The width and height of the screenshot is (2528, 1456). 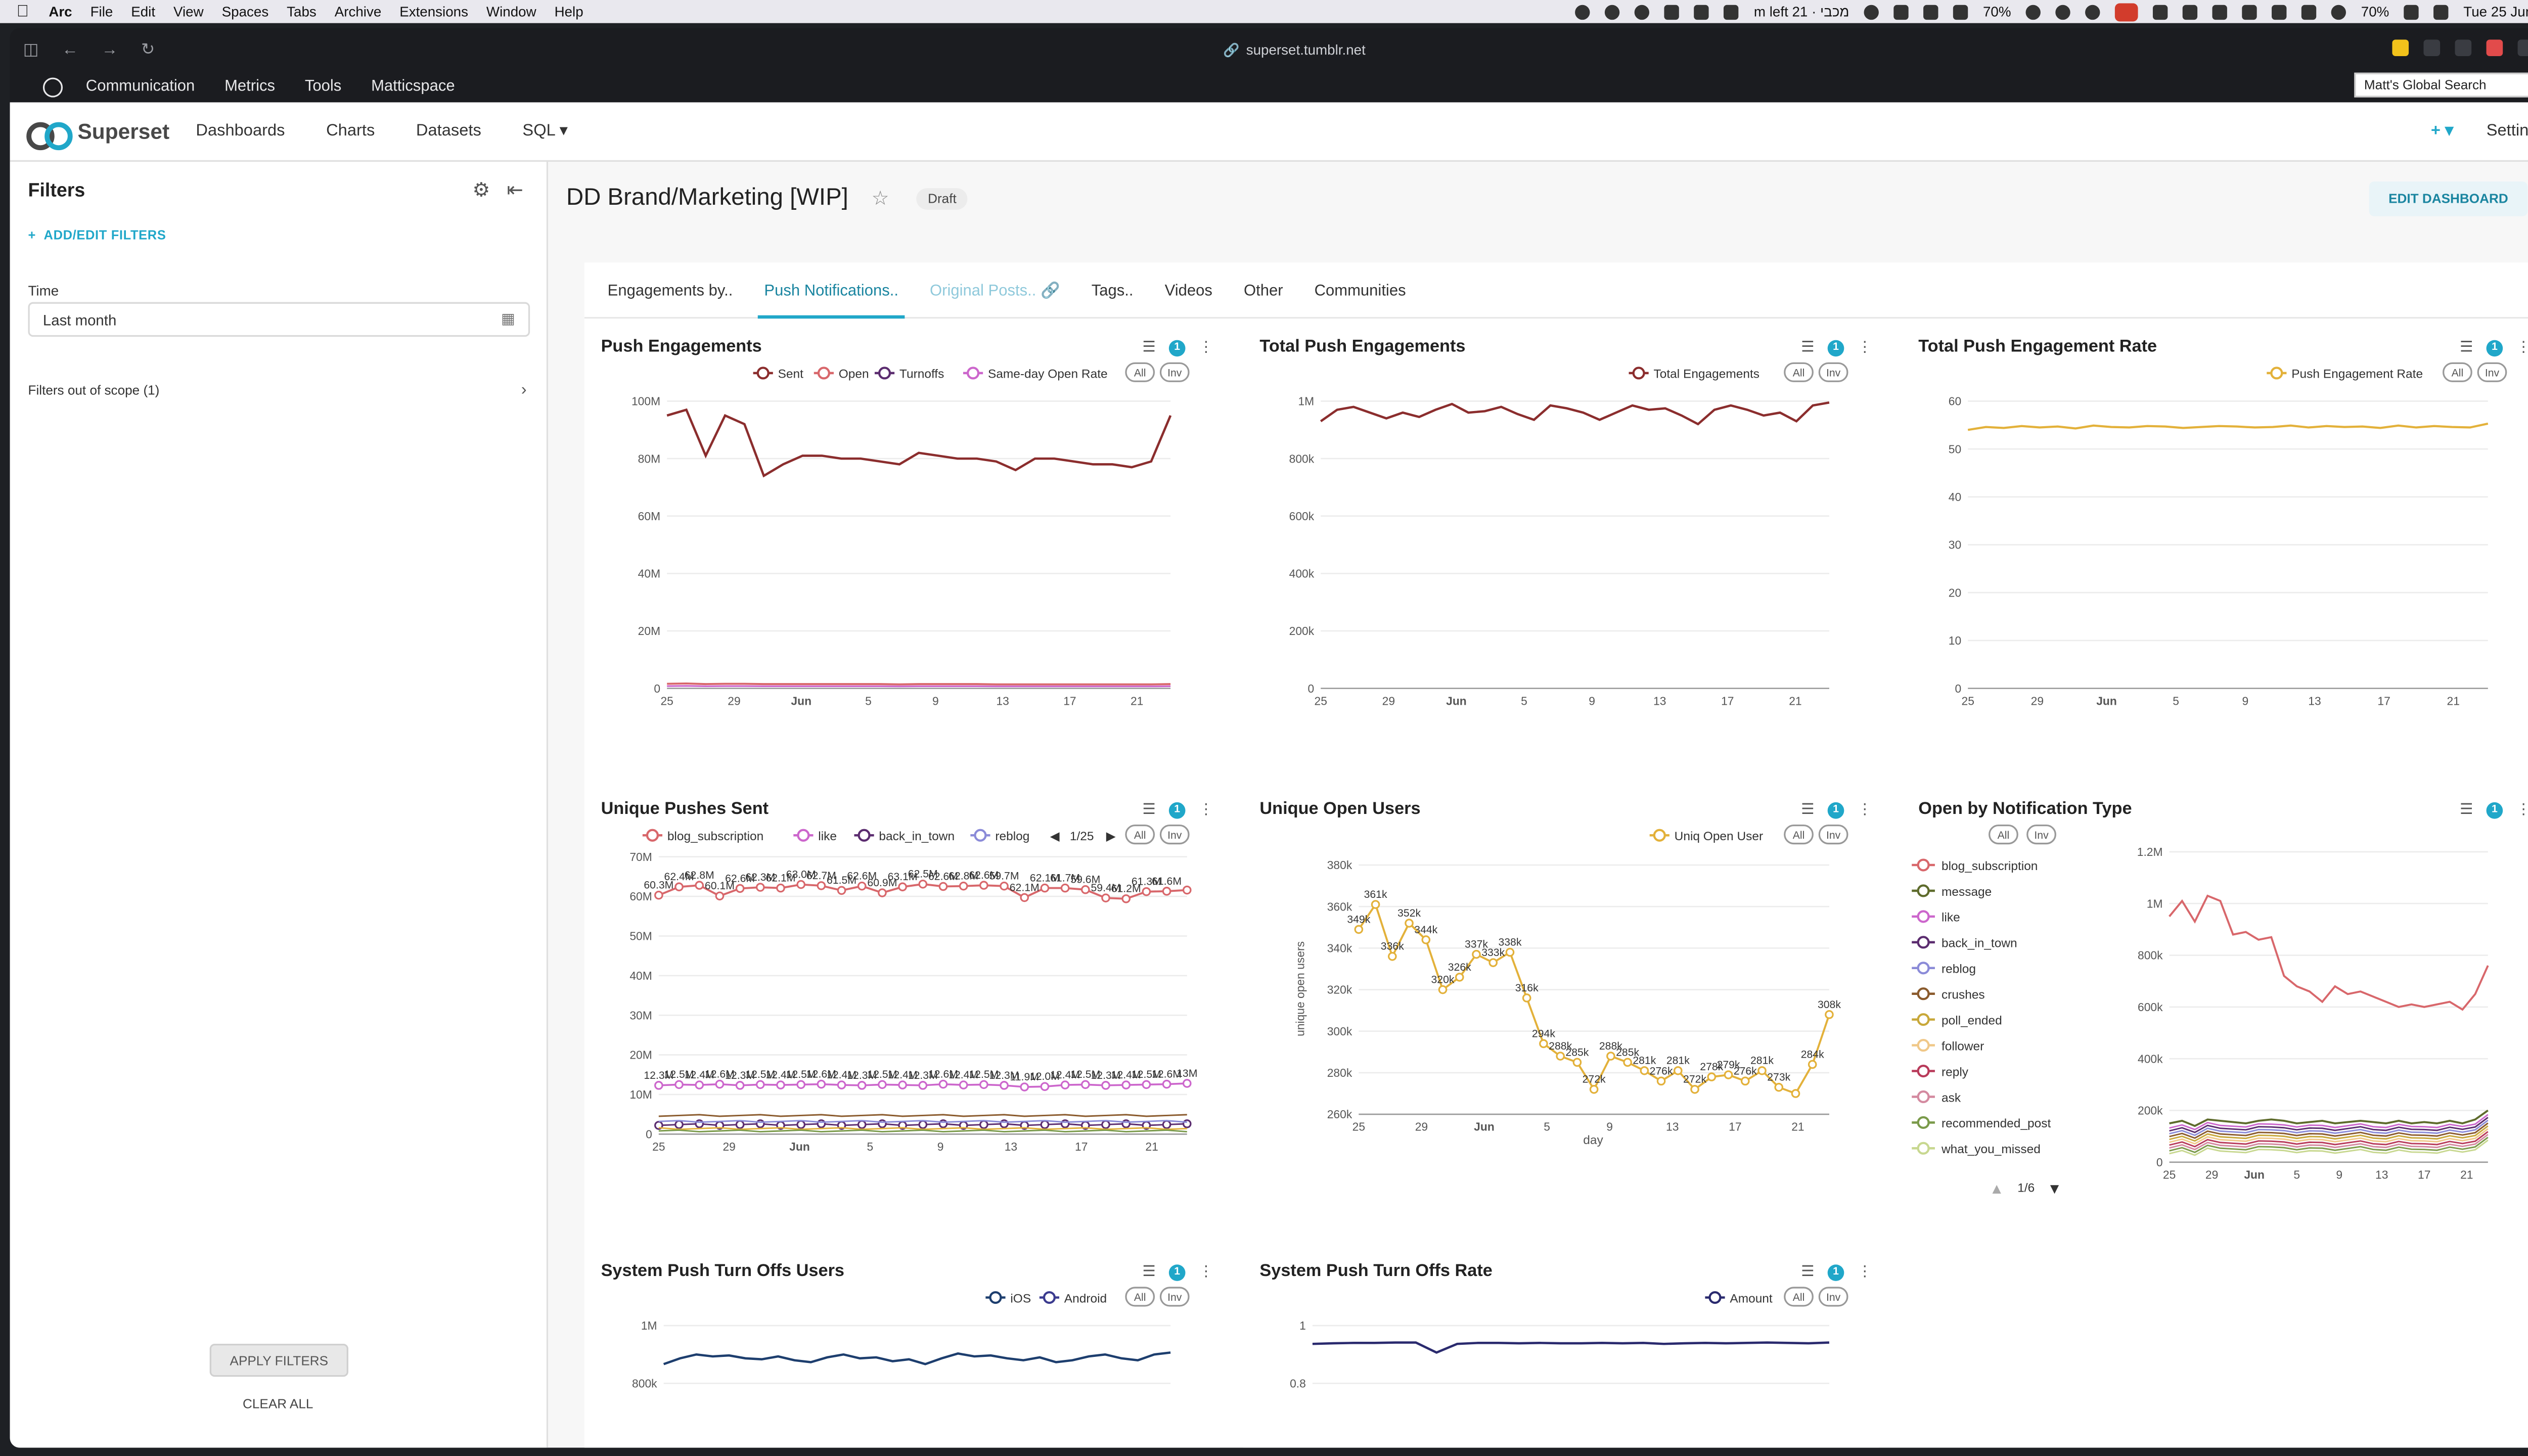 I want to click on cloud-icon, so click(x=1872, y=11).